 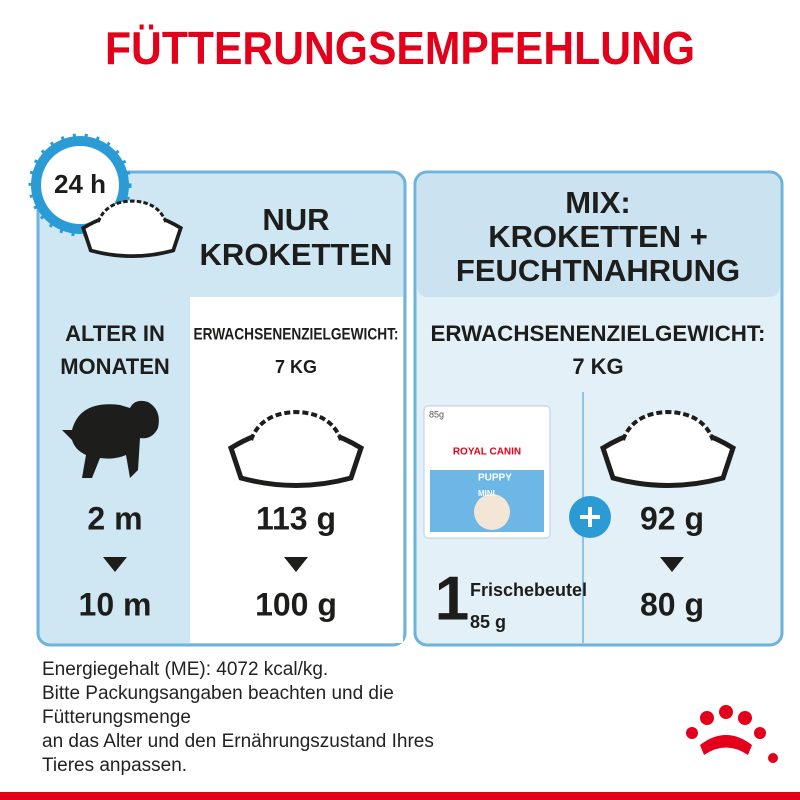 What do you see at coordinates (672, 604) in the screenshot?
I see `mix-kibble-end: 80 g` at bounding box center [672, 604].